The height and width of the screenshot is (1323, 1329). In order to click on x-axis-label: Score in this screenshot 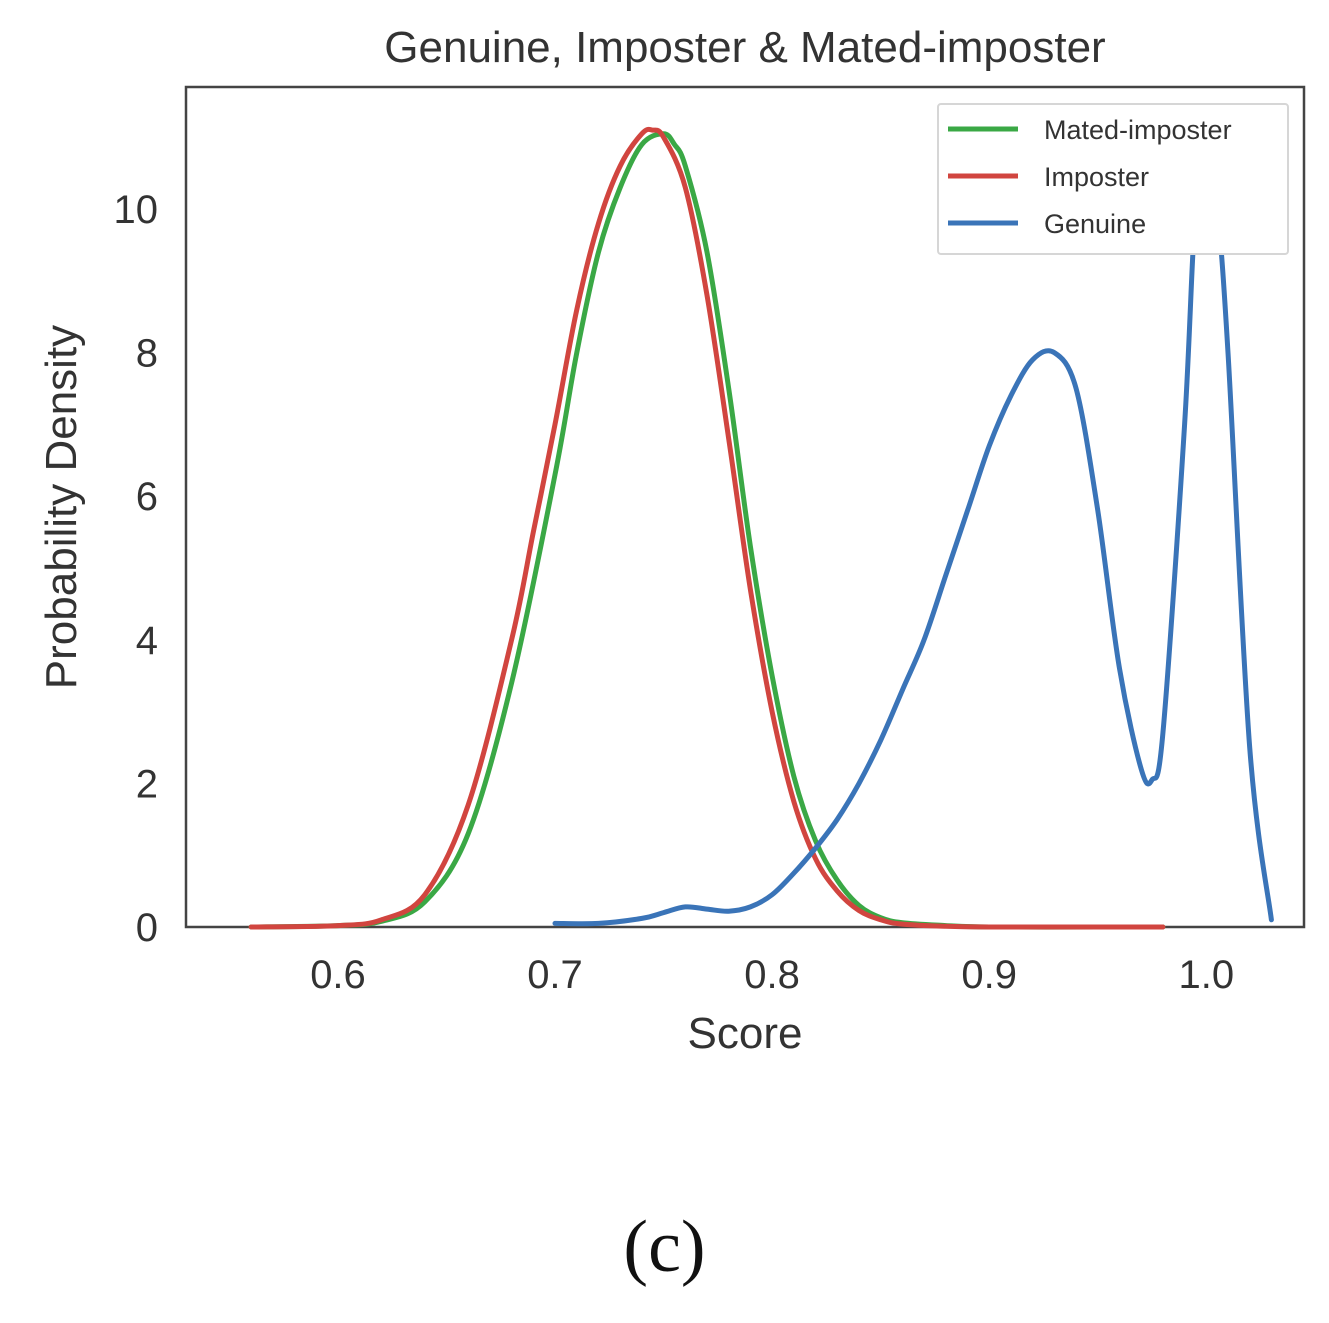, I will do `click(745, 1033)`.